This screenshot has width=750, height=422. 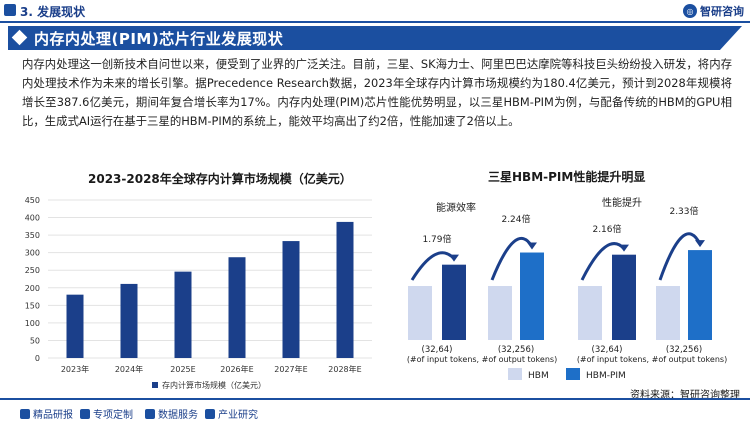 What do you see at coordinates (375, 413) in the screenshot?
I see `footer: 精品研报 专项定制 数据服务 产业研究` at bounding box center [375, 413].